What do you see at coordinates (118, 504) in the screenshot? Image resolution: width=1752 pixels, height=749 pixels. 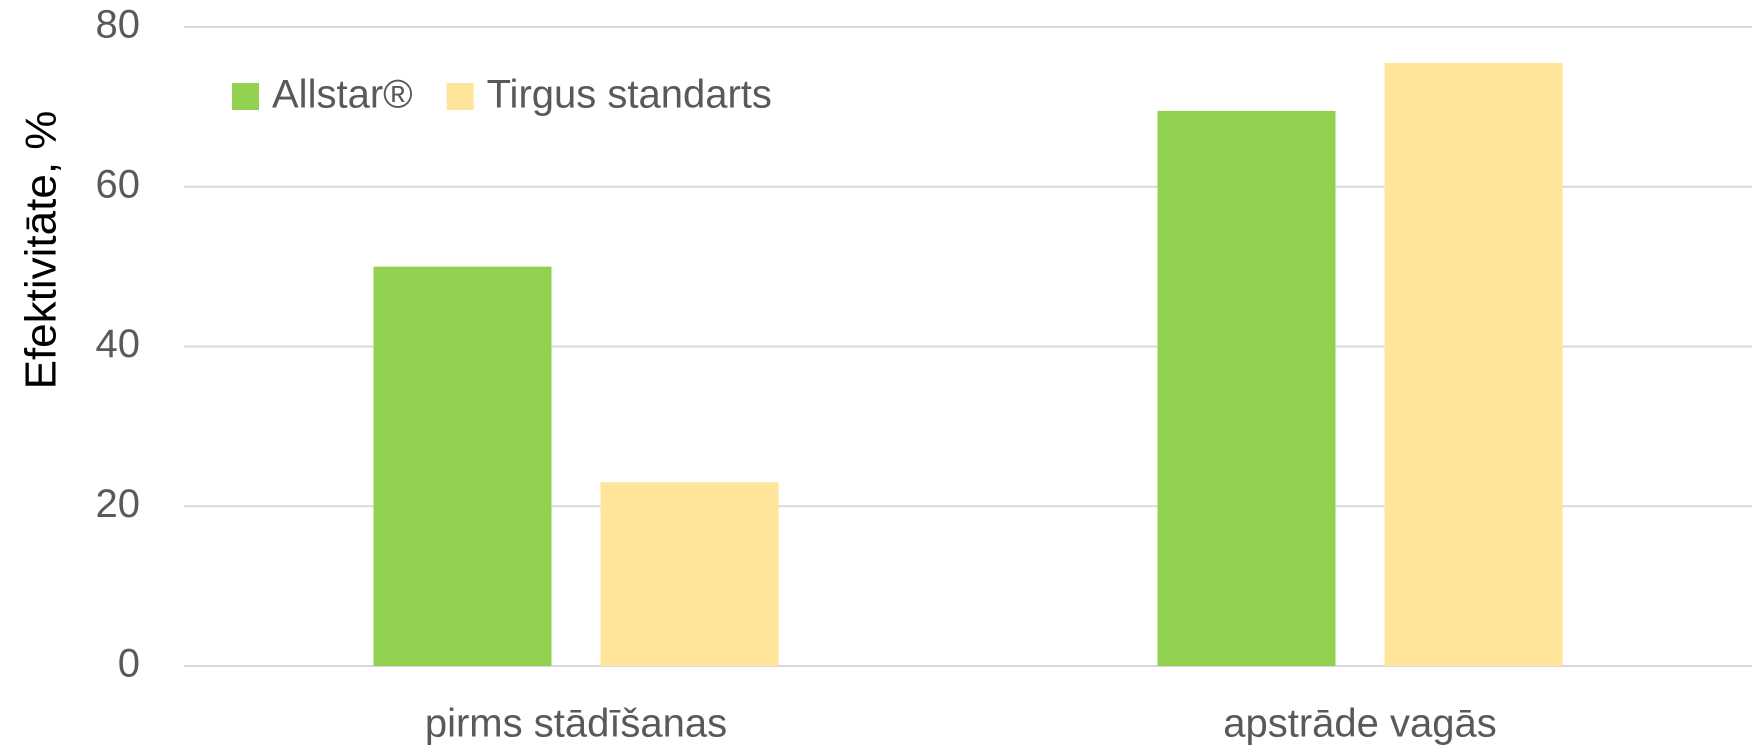 I see `y-tick-label: 20` at bounding box center [118, 504].